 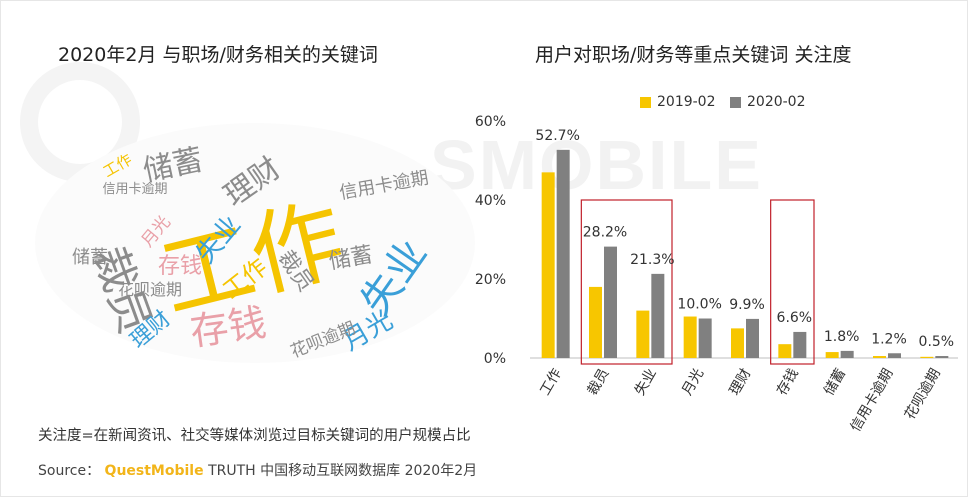 What do you see at coordinates (557, 136) in the screenshot?
I see `data-label: 52.7%` at bounding box center [557, 136].